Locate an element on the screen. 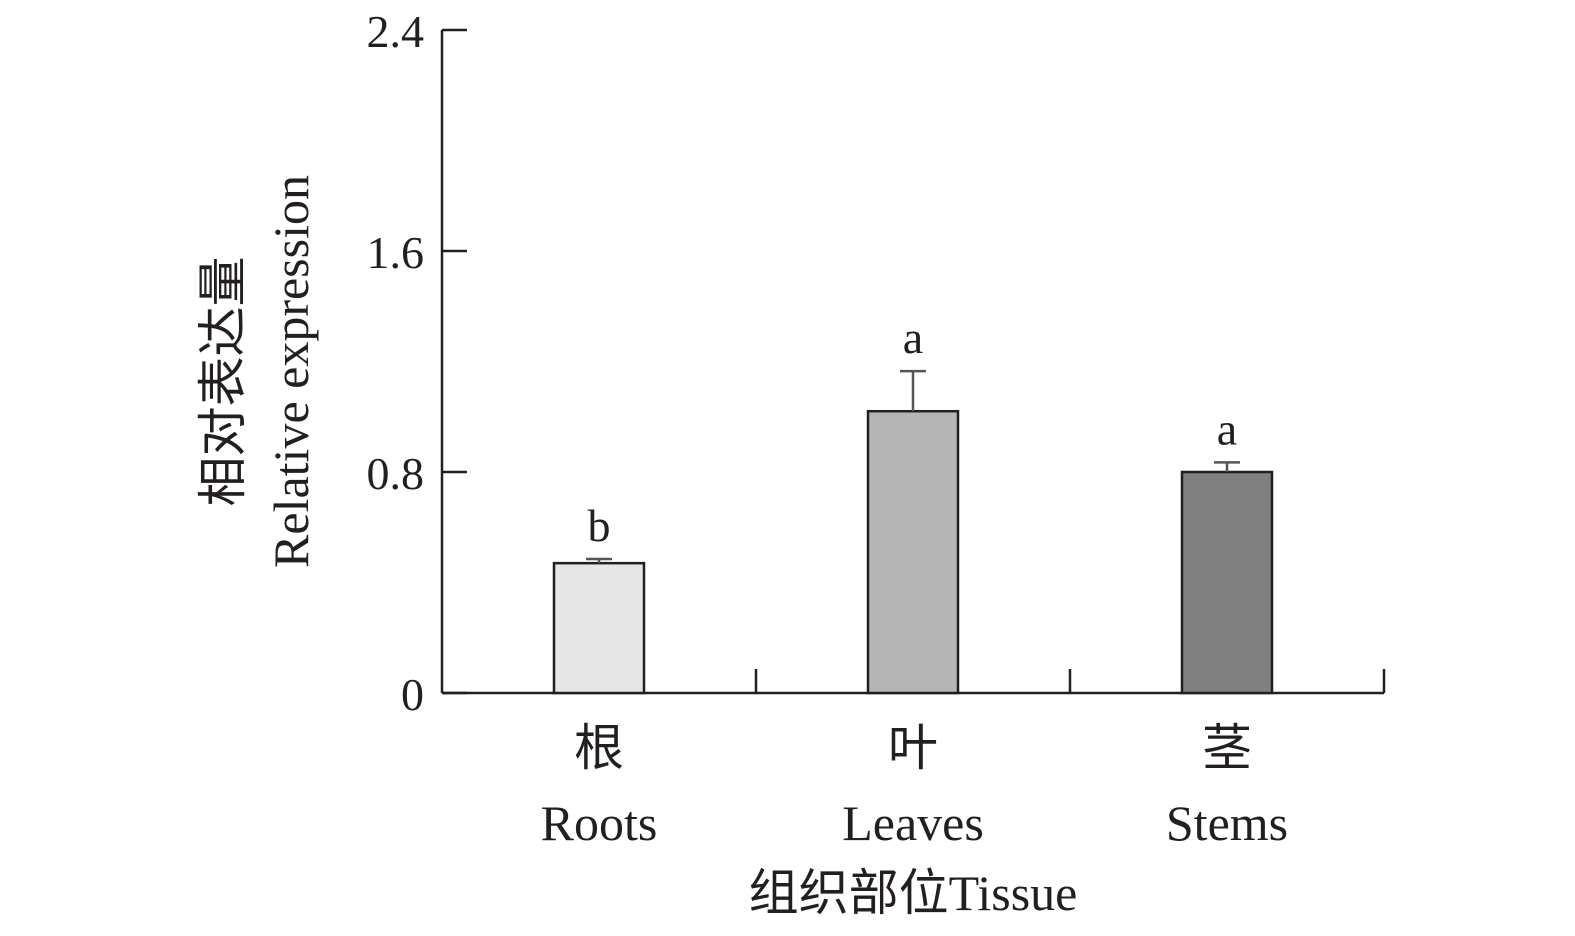 The height and width of the screenshot is (936, 1575). bar-stems is located at coordinates (1227, 582).